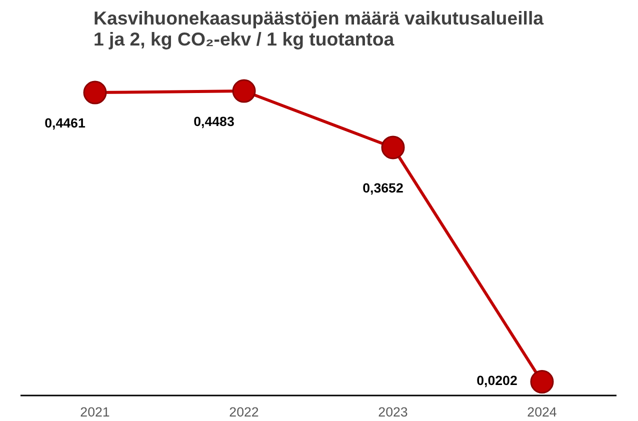  Describe the element at coordinates (244, 412) in the screenshot. I see `x-tick-label: 2022` at that location.